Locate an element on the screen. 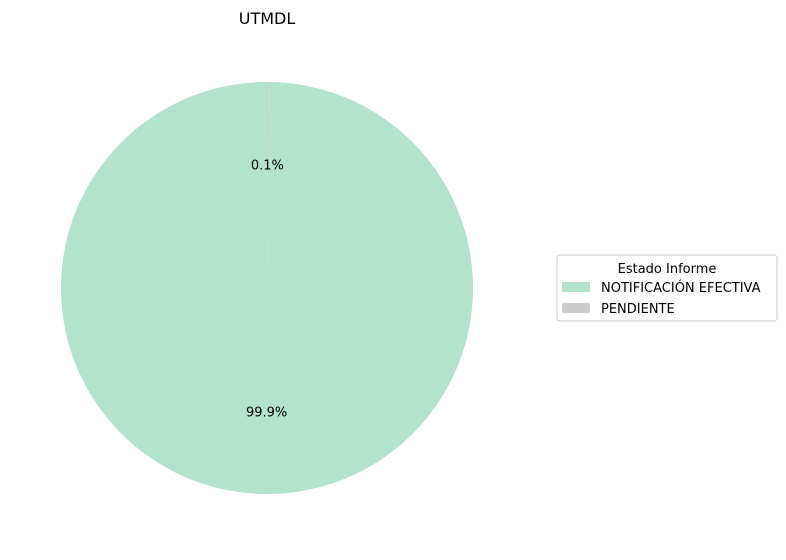 The height and width of the screenshot is (560, 786). legend-title: Estado Informe is located at coordinates (667, 269).